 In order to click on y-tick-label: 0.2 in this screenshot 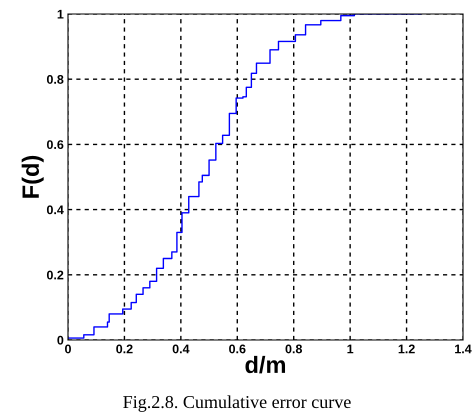, I will do `click(55, 275)`.